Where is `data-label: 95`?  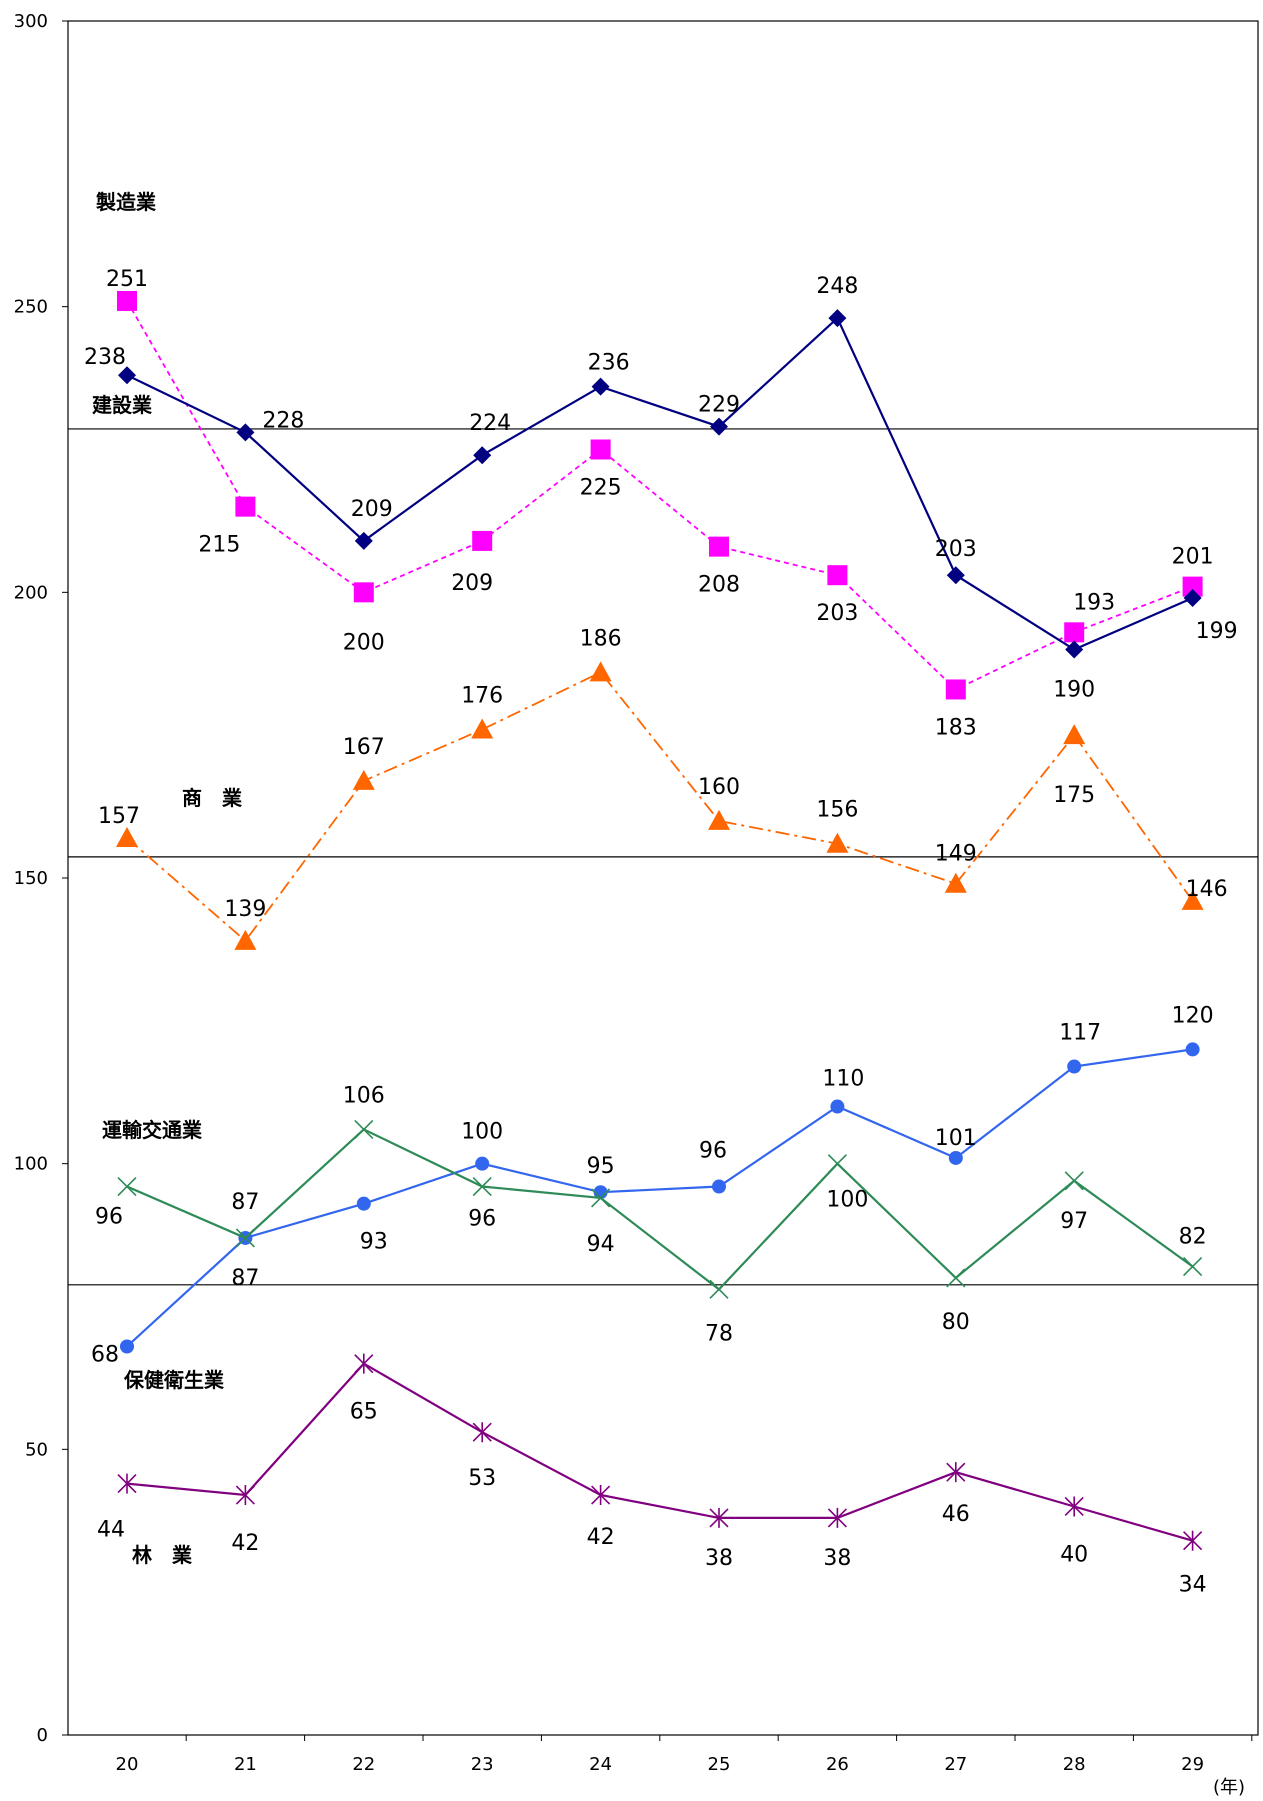 data-label: 95 is located at coordinates (601, 1166).